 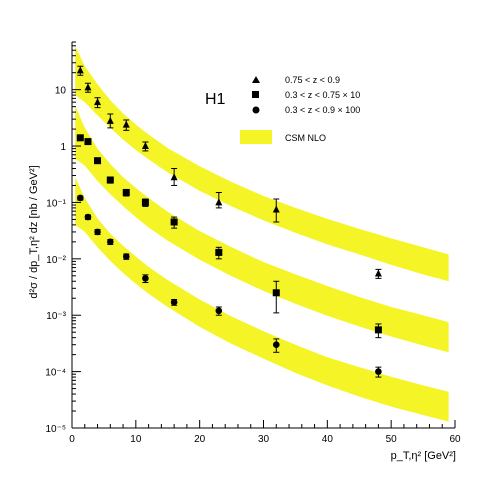 I want to click on x-tick-label: 40, so click(x=328, y=439).